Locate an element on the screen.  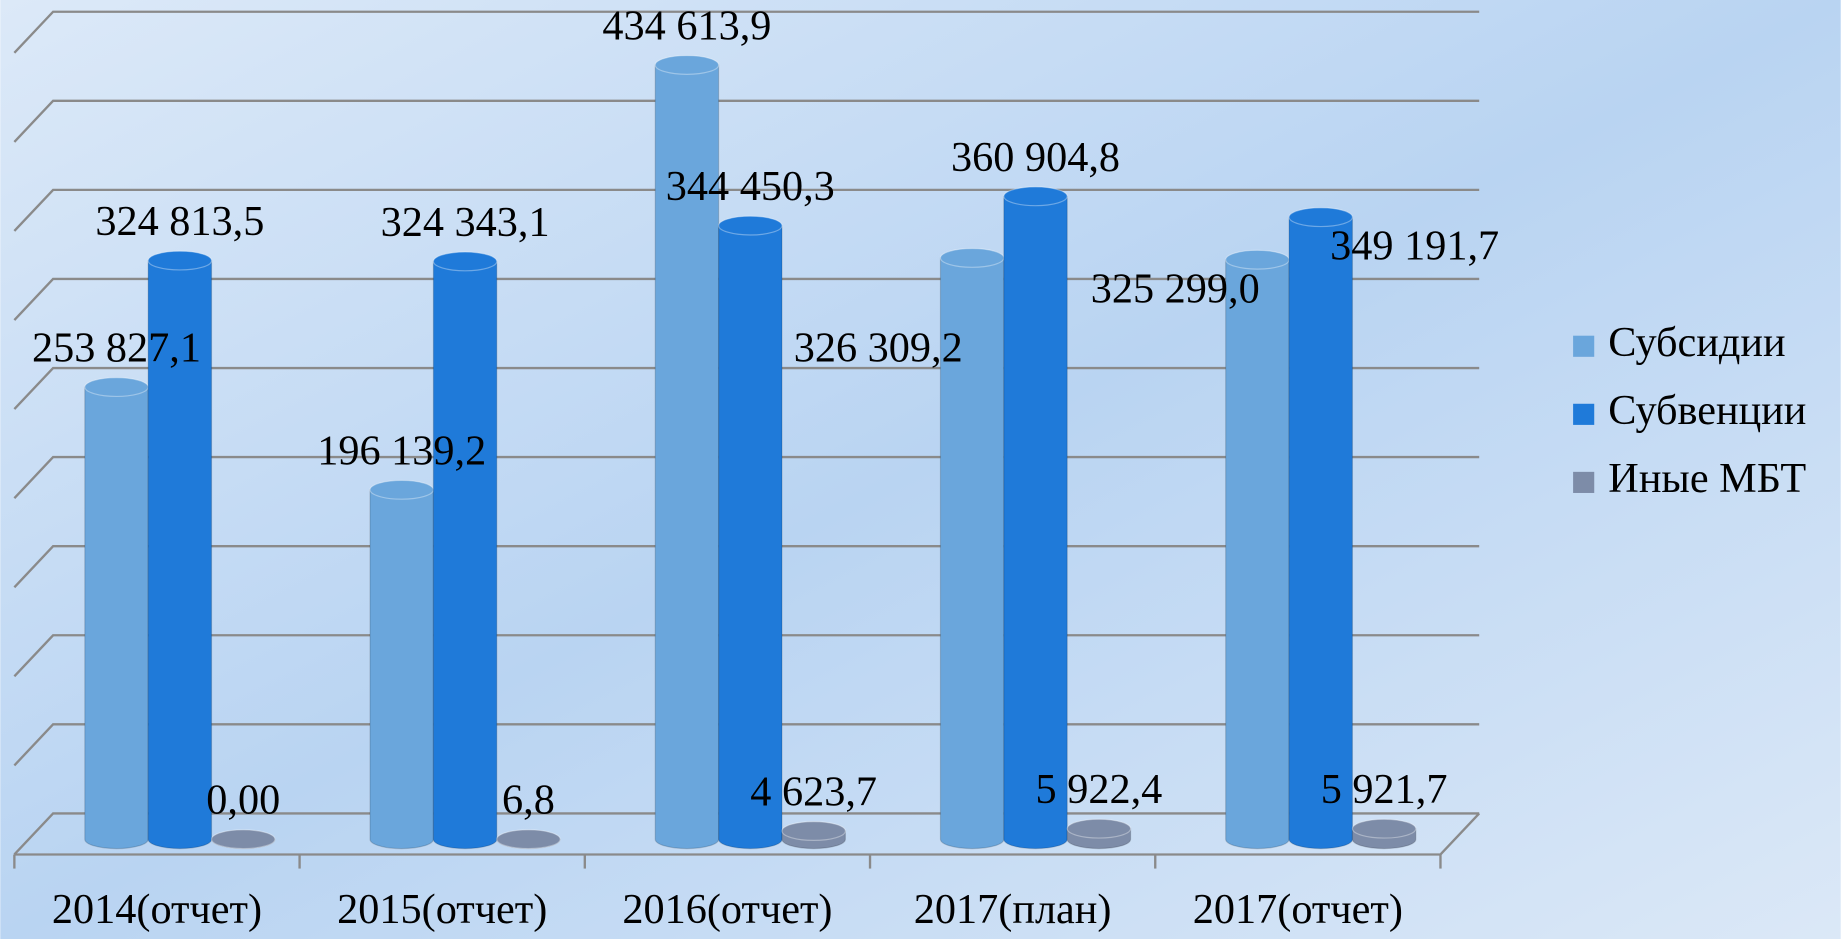
data-label: 253 827,1 is located at coordinates (116, 348).